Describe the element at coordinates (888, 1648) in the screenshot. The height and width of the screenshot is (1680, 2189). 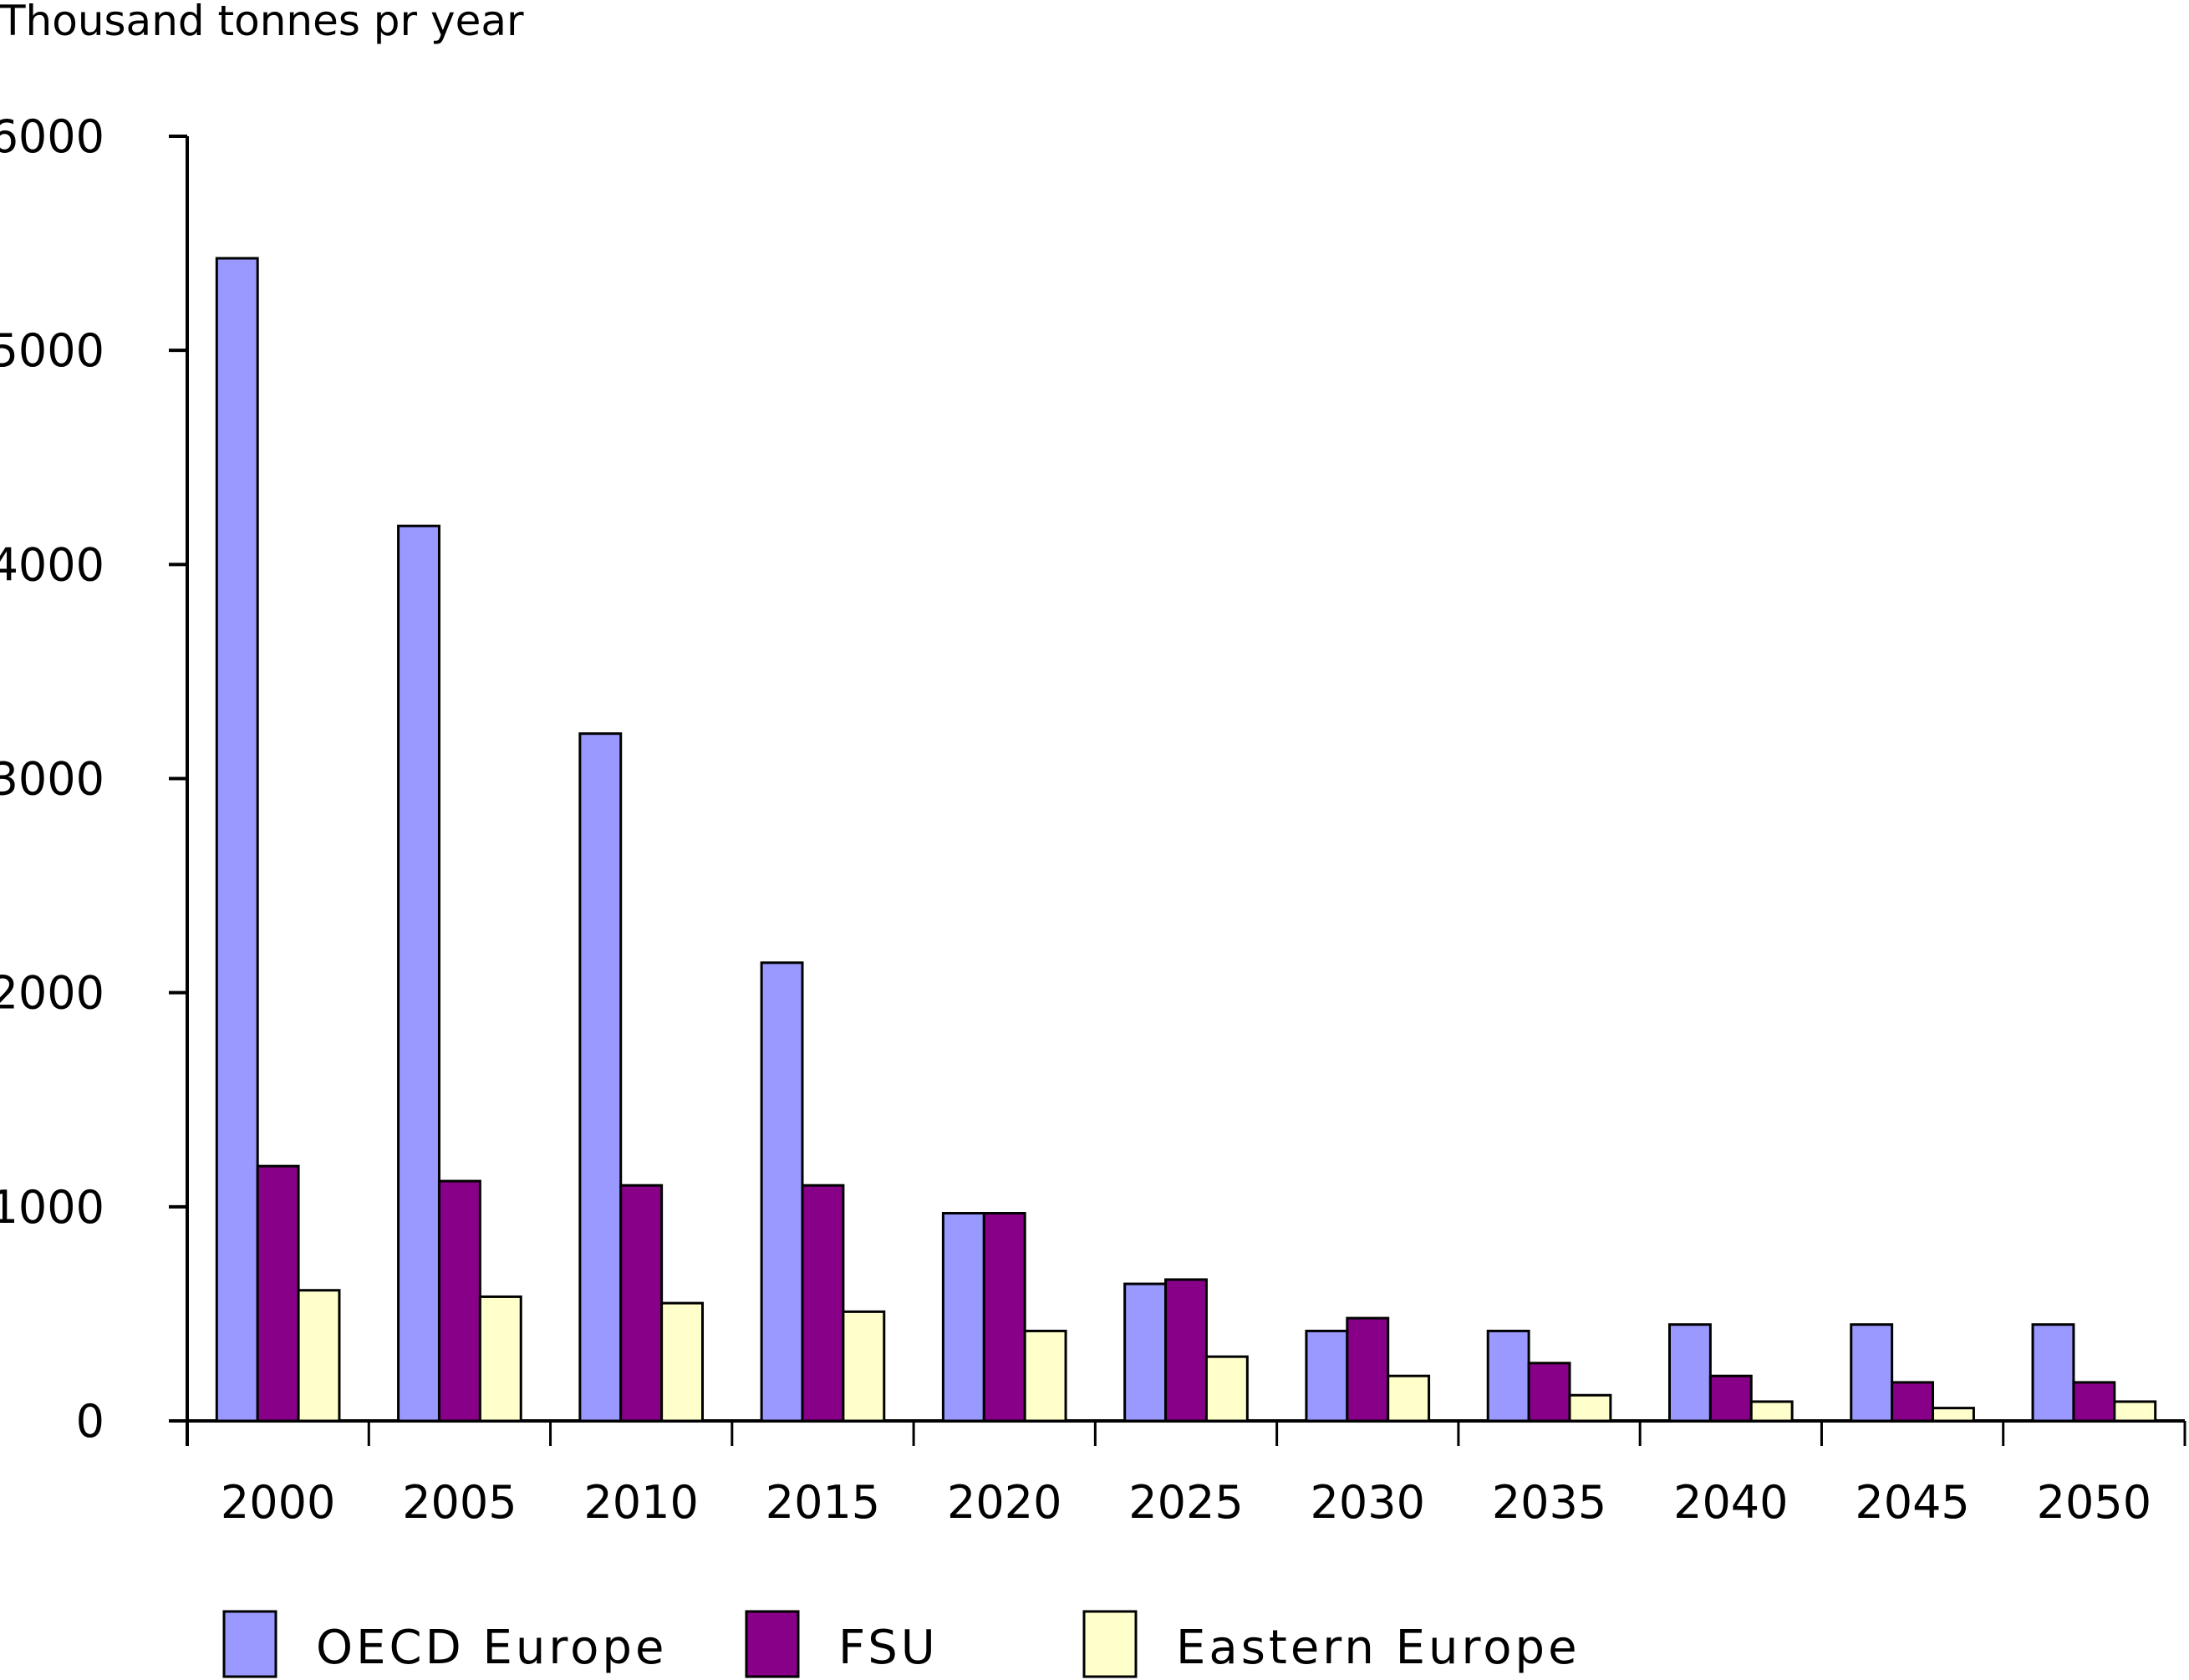
I see `legend-label: FSU` at that location.